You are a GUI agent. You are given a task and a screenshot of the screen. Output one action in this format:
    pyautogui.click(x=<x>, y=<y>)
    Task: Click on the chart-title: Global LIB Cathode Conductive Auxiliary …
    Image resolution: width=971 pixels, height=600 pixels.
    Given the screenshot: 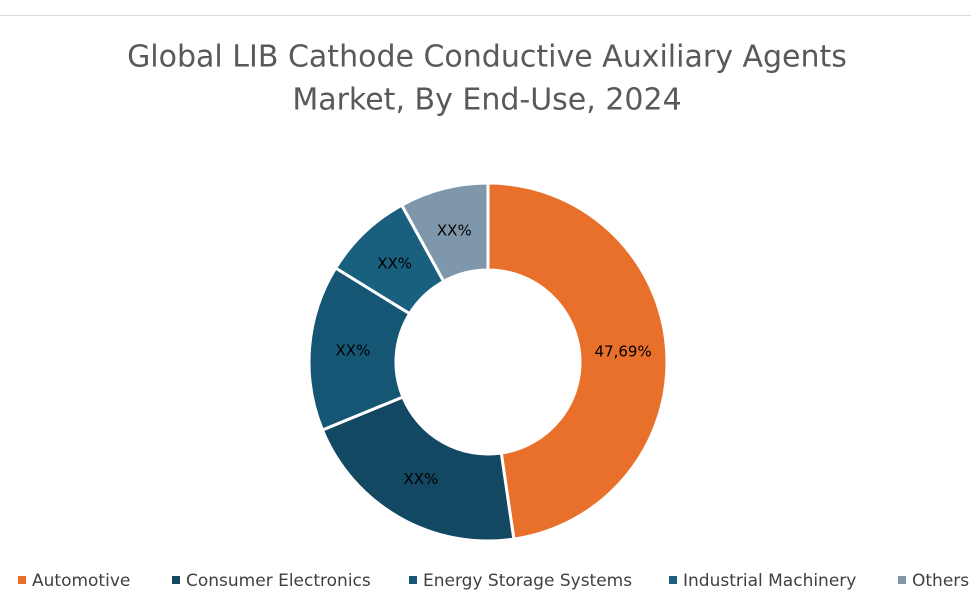 What is the action you would take?
    pyautogui.click(x=487, y=57)
    